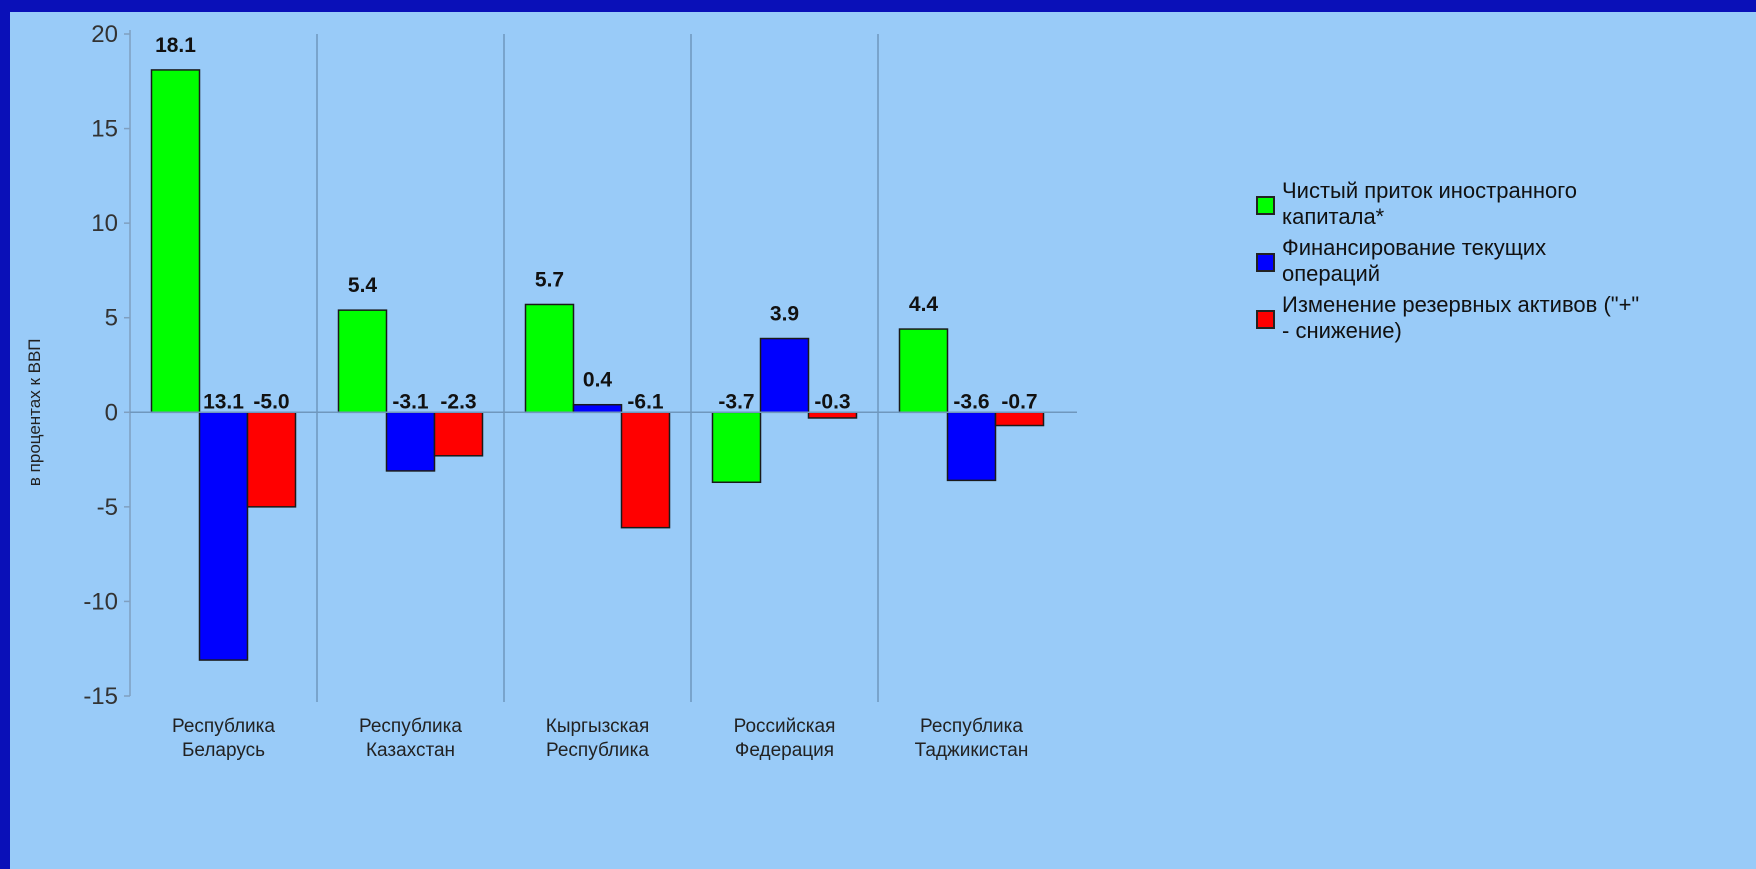 This screenshot has height=869, width=1756. I want to click on data-label: 5.4, so click(363, 285).